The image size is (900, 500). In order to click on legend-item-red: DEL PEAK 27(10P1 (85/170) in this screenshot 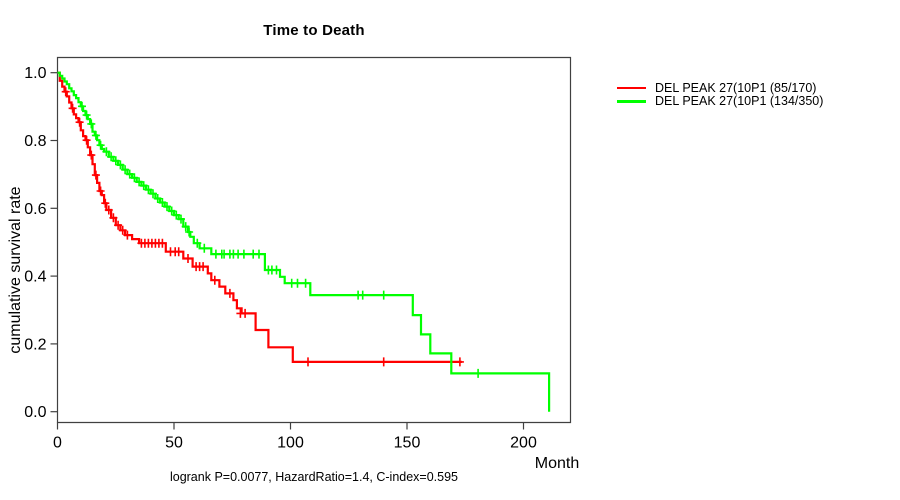, I will do `click(720, 88)`.